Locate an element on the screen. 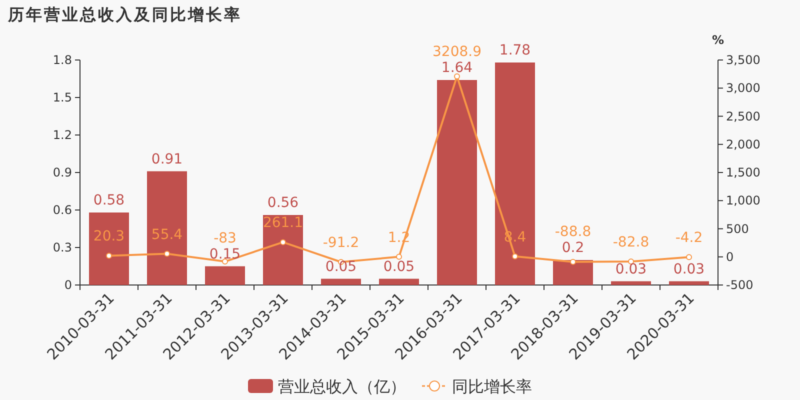  y-tick-label: 0 is located at coordinates (68, 285).